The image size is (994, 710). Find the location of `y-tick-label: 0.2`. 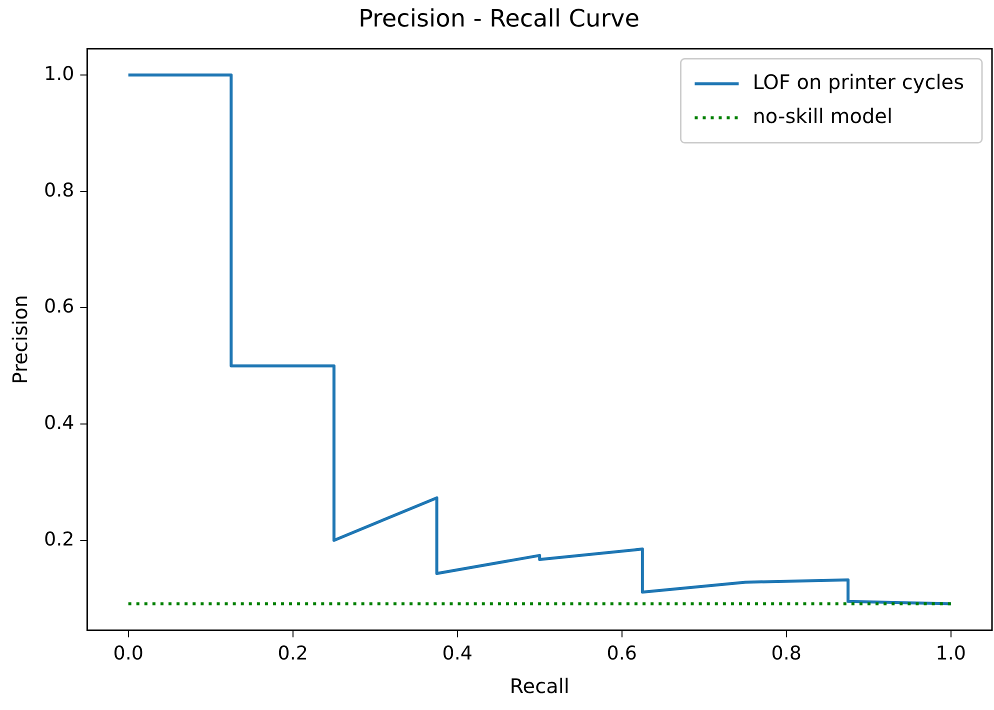

y-tick-label: 0.2 is located at coordinates (59, 539).